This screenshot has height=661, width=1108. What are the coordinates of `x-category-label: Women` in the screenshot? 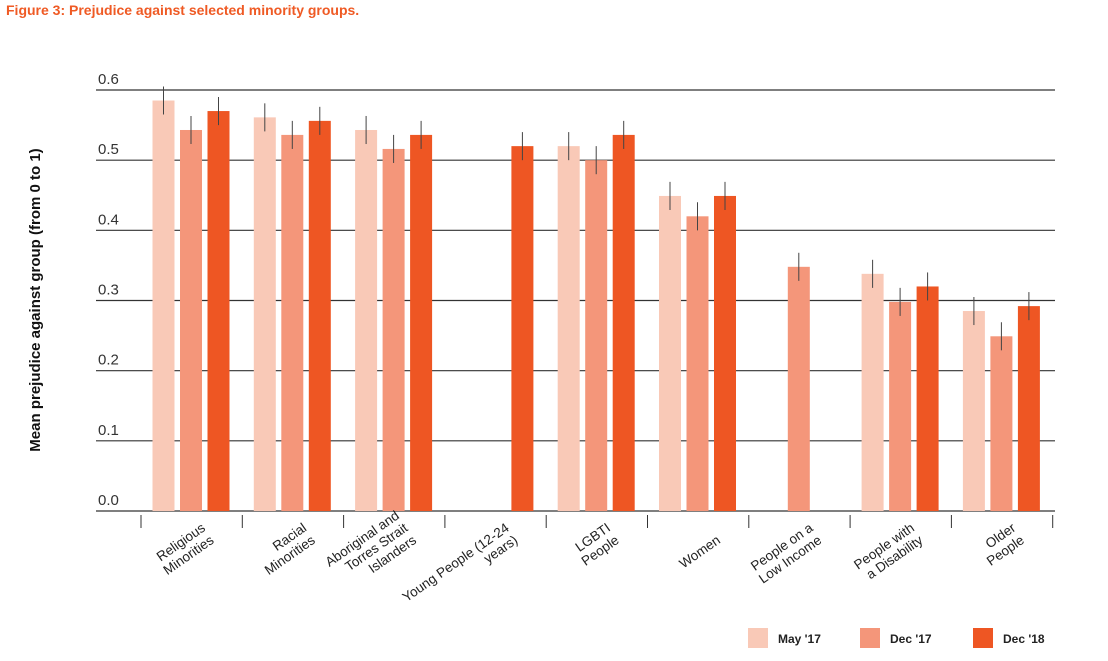 It's located at (699, 551).